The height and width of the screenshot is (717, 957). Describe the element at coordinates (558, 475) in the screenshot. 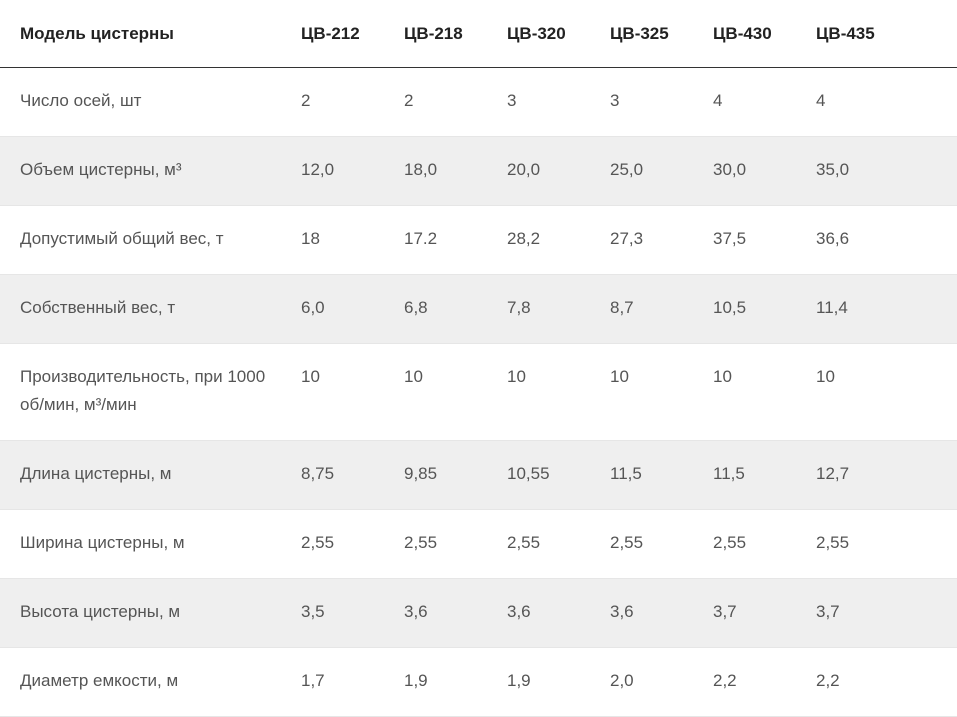

I see `table-cell: 10,55` at that location.